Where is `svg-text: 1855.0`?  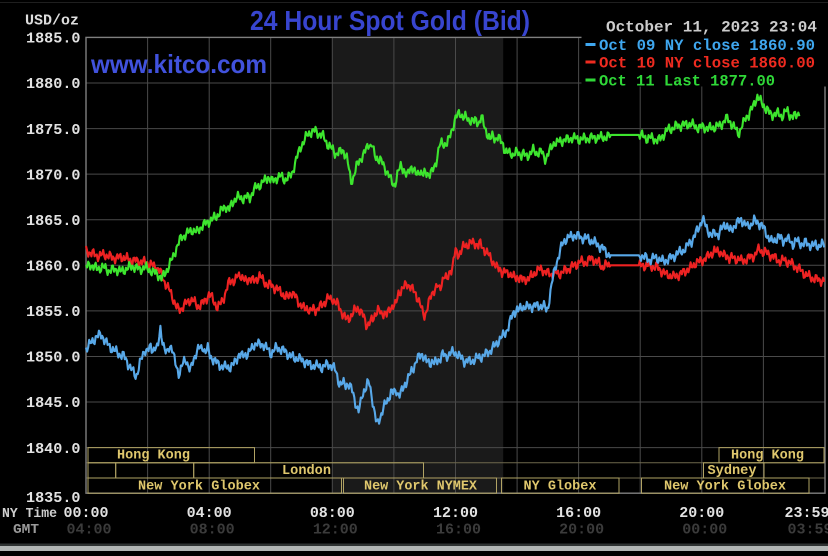
svg-text: 1855.0 is located at coordinates (53, 312).